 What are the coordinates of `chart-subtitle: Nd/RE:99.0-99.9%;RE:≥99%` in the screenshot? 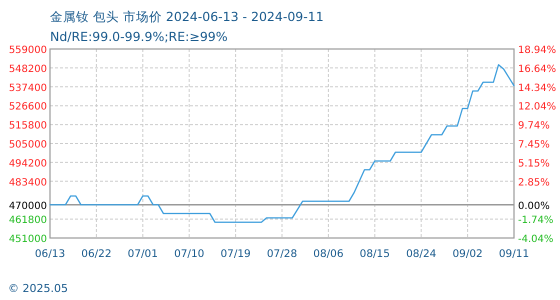 It's located at (139, 36).